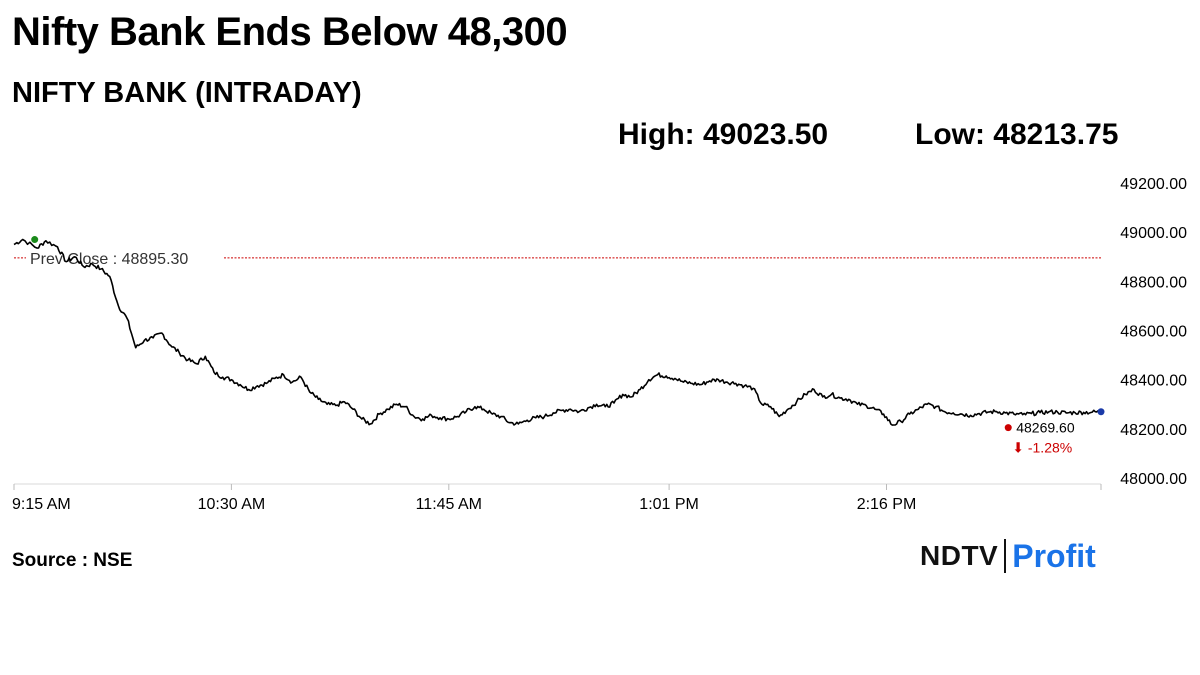 The height and width of the screenshot is (675, 1200). Describe the element at coordinates (290, 32) in the screenshot. I see `headline: Nifty Bank Ends Below 48,300` at that location.